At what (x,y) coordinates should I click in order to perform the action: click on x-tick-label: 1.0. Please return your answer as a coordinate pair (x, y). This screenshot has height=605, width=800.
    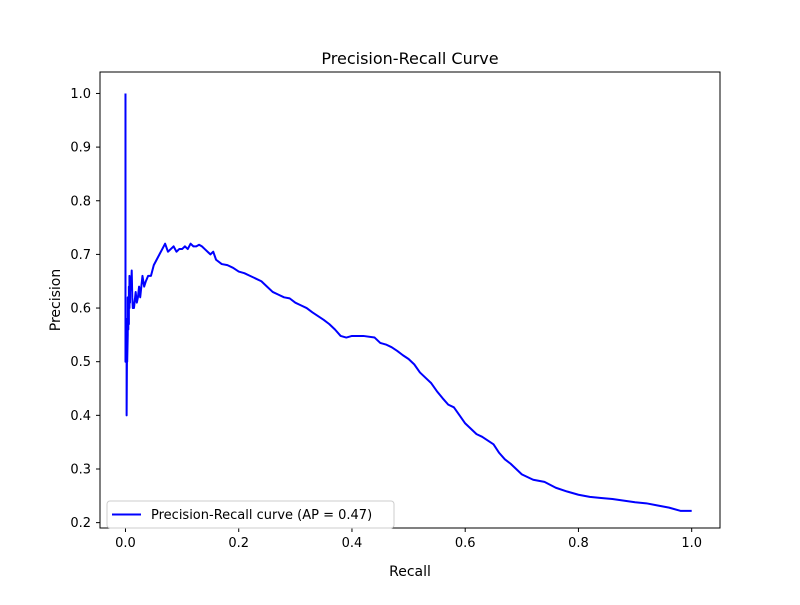
    Looking at the image, I should click on (691, 543).